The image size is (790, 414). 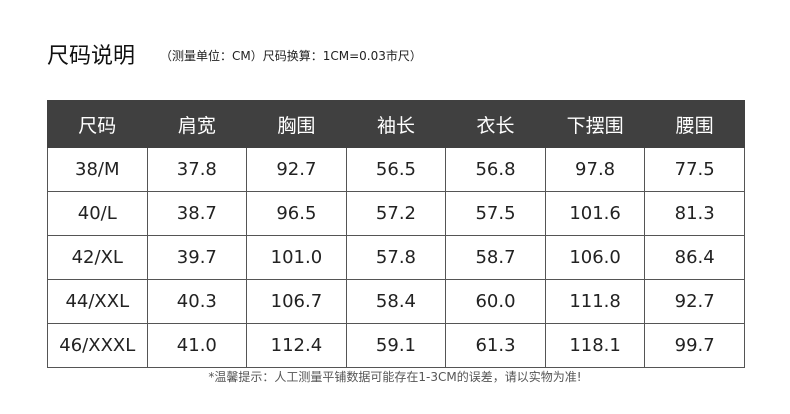 I want to click on table-cell: 97.8, so click(x=595, y=169).